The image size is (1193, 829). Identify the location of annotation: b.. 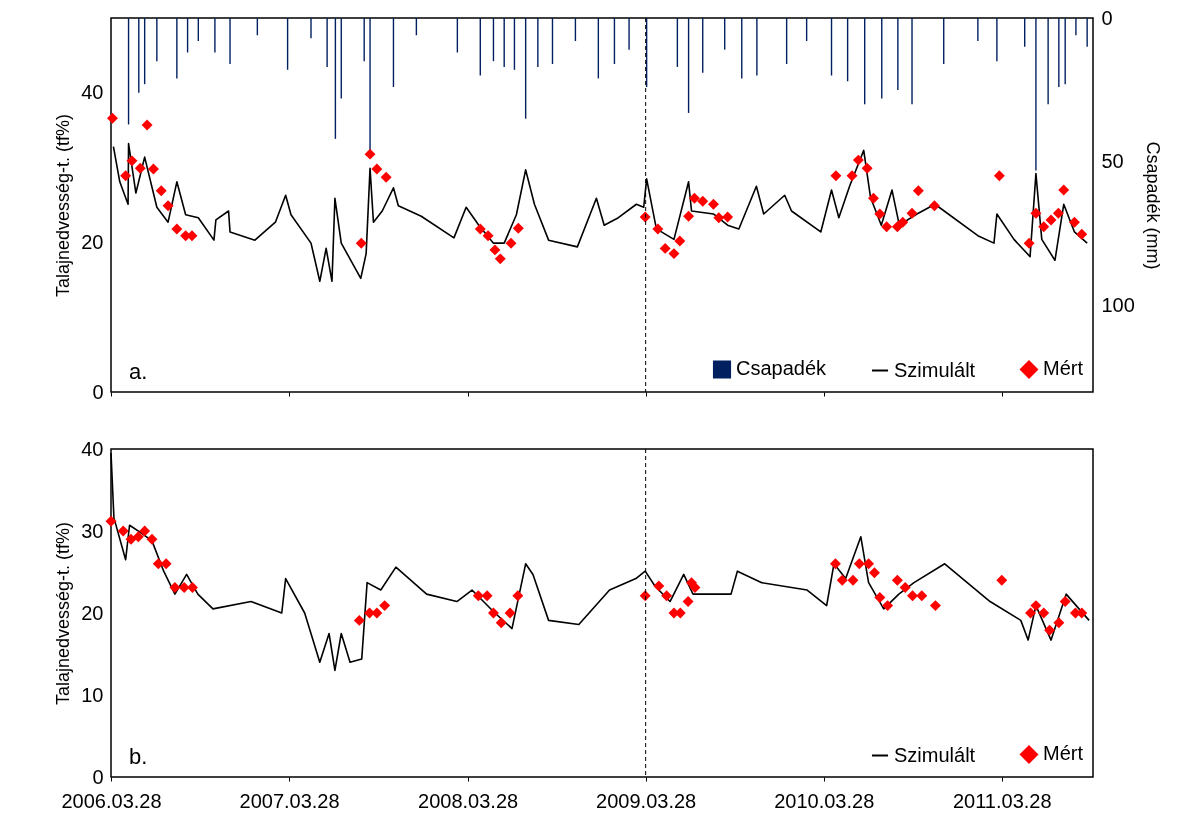
(138, 756).